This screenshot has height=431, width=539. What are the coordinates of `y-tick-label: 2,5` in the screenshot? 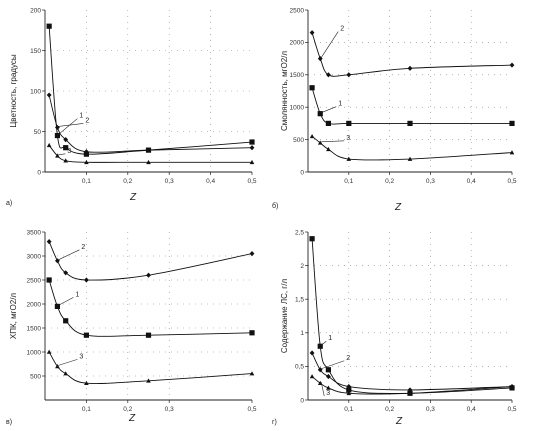 It's located at (299, 232).